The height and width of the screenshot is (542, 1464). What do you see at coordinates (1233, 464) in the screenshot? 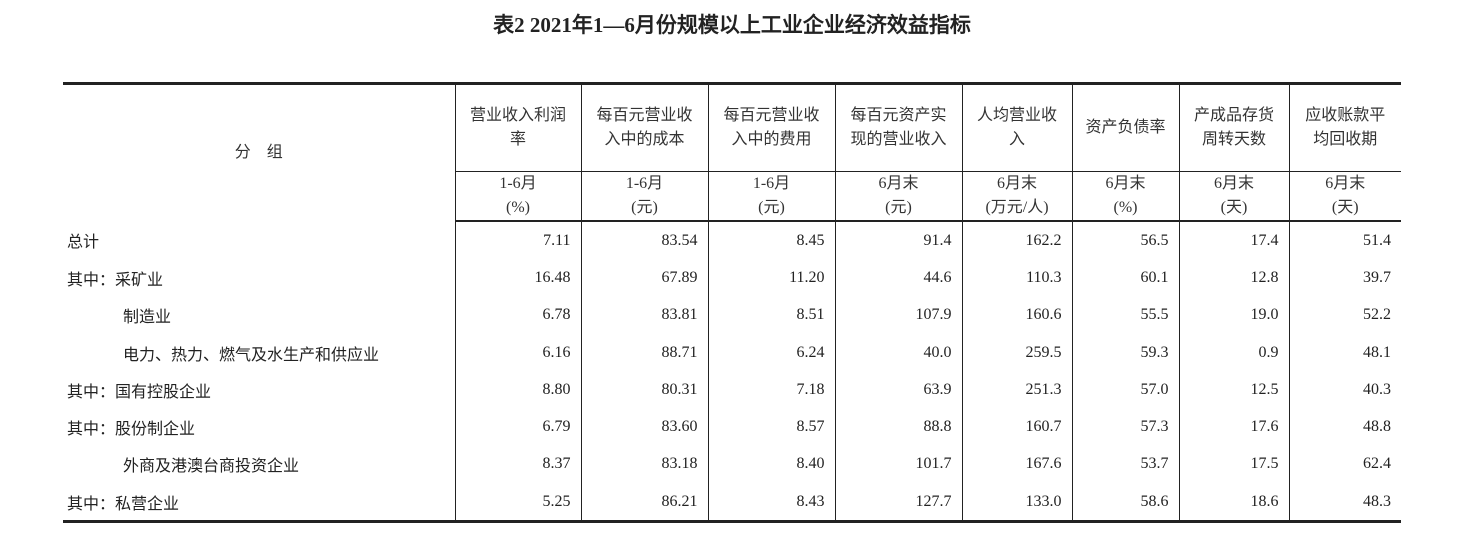
I see `cell-value: 17.5` at bounding box center [1233, 464].